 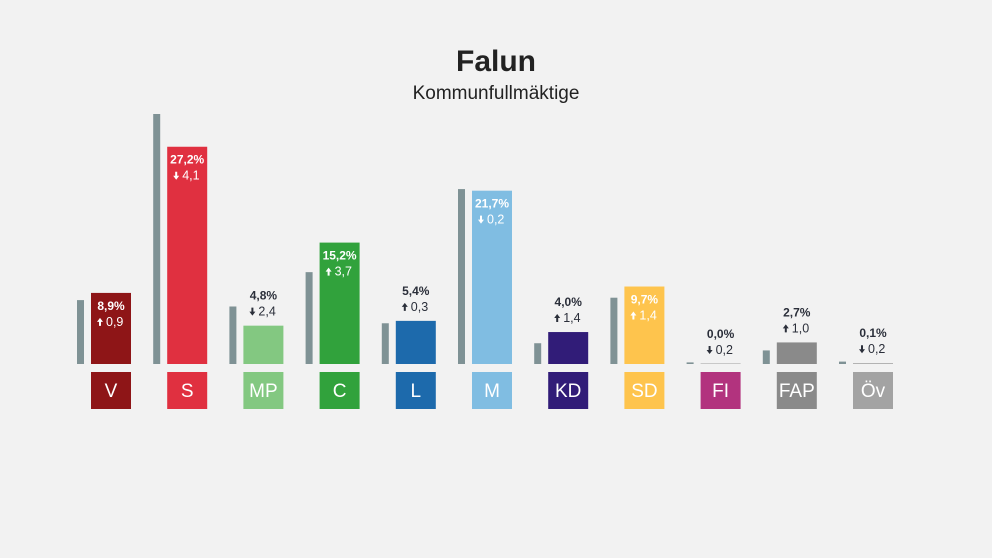 I want to click on party-label-m: M, so click(x=492, y=391).